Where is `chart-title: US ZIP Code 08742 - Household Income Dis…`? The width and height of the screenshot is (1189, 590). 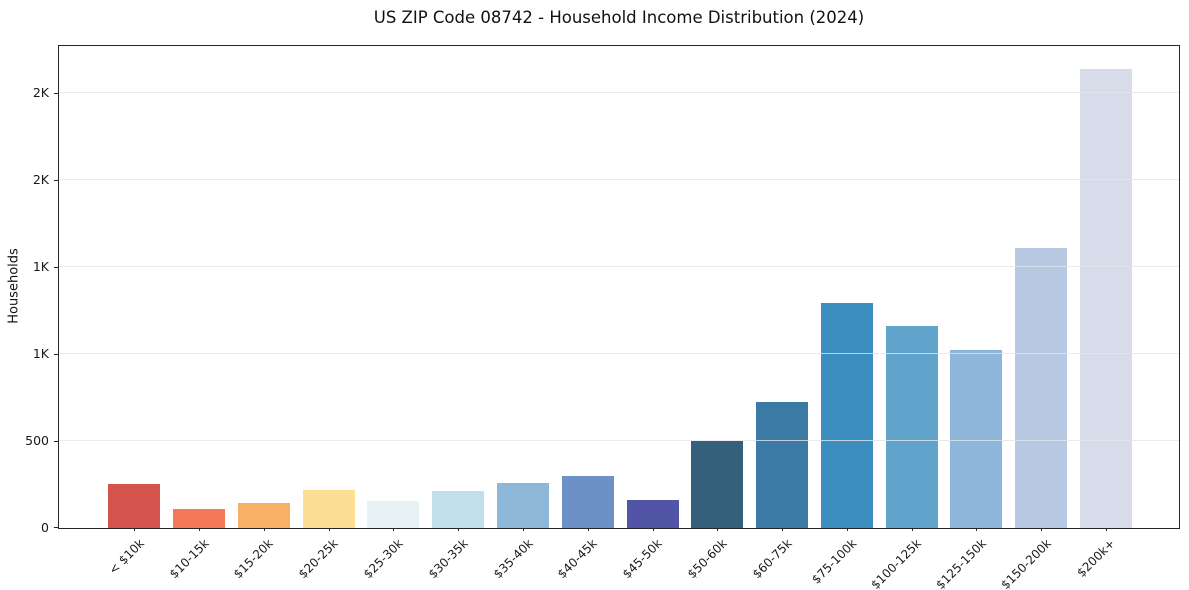
chart-title: US ZIP Code 08742 - Household Income Dis… is located at coordinates (619, 17).